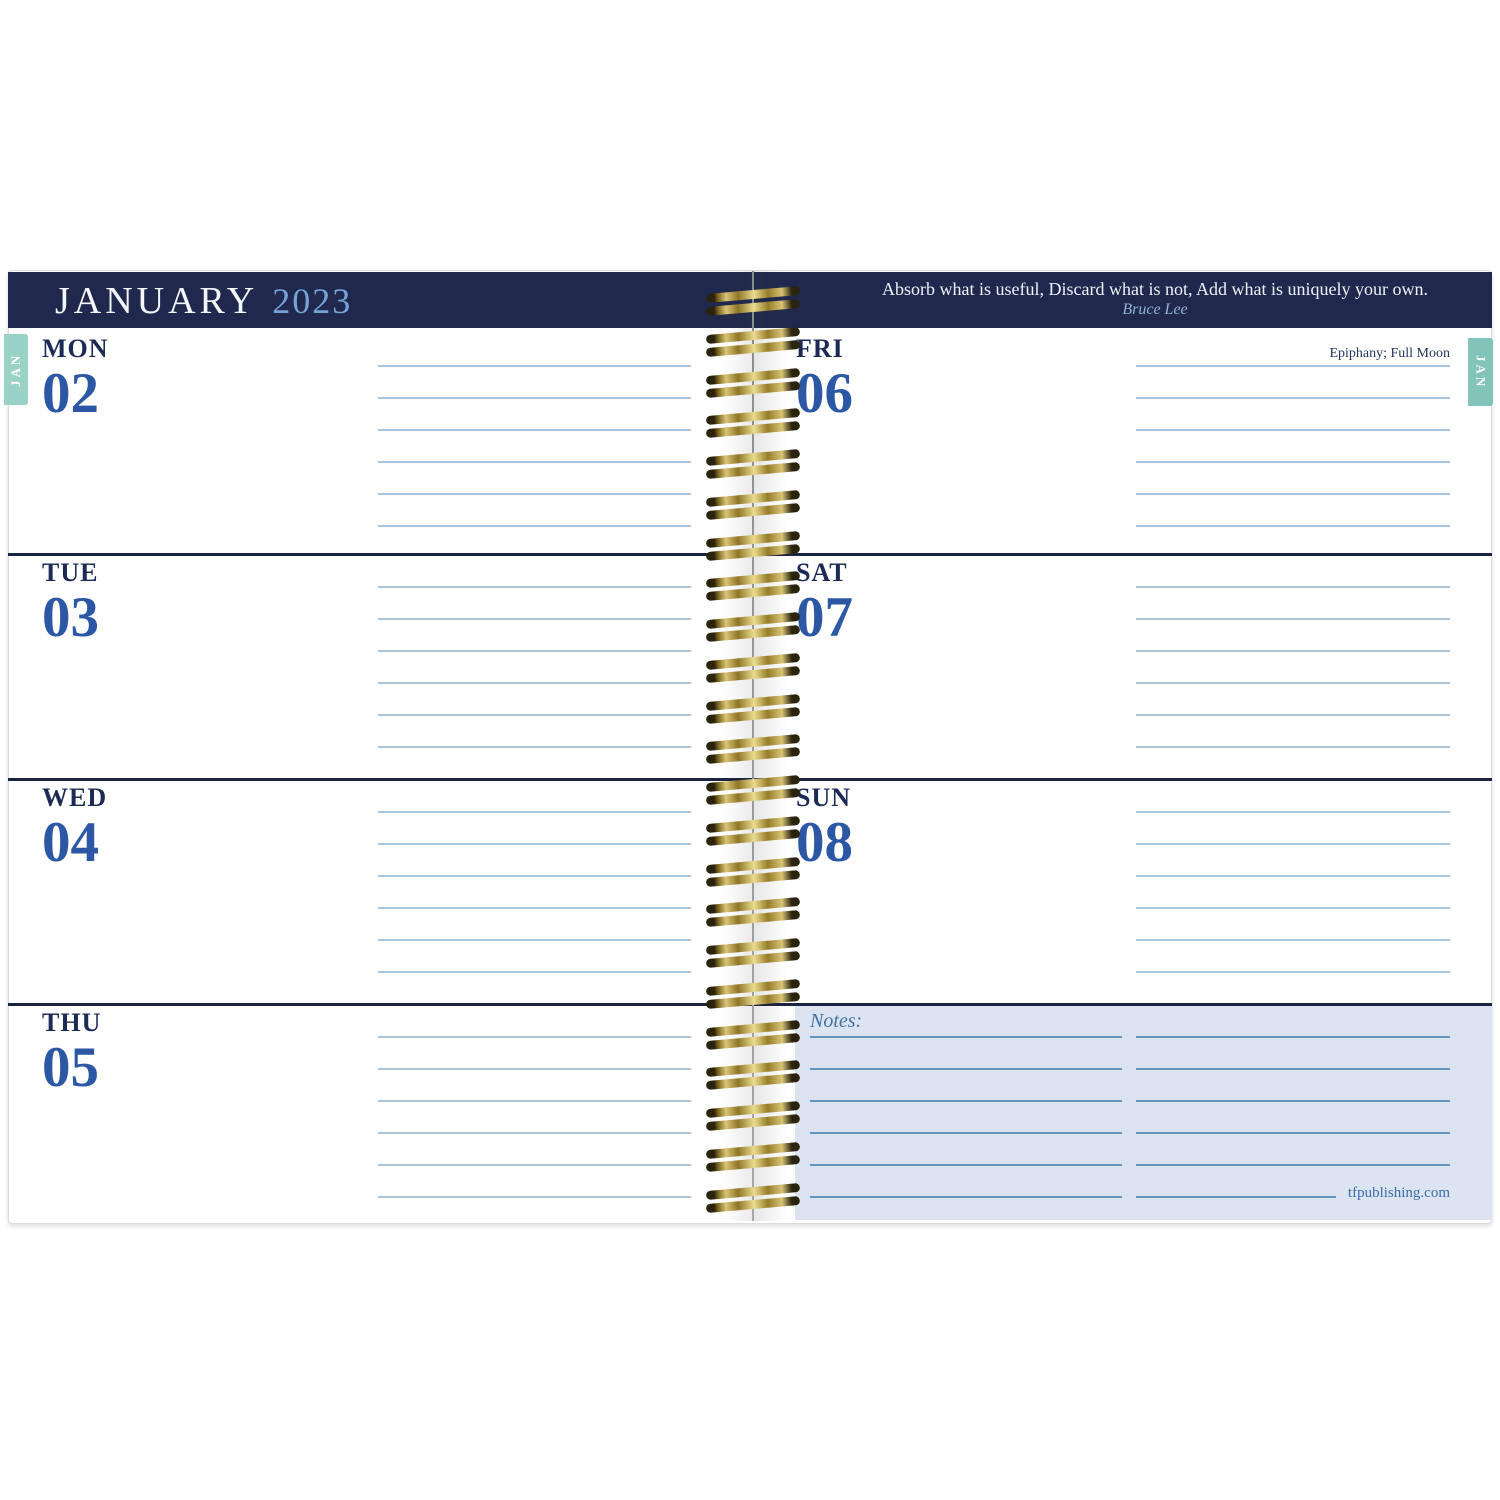 Image resolution: width=1500 pixels, height=1500 pixels. I want to click on day-cell-thu: THU 05, so click(72, 1053).